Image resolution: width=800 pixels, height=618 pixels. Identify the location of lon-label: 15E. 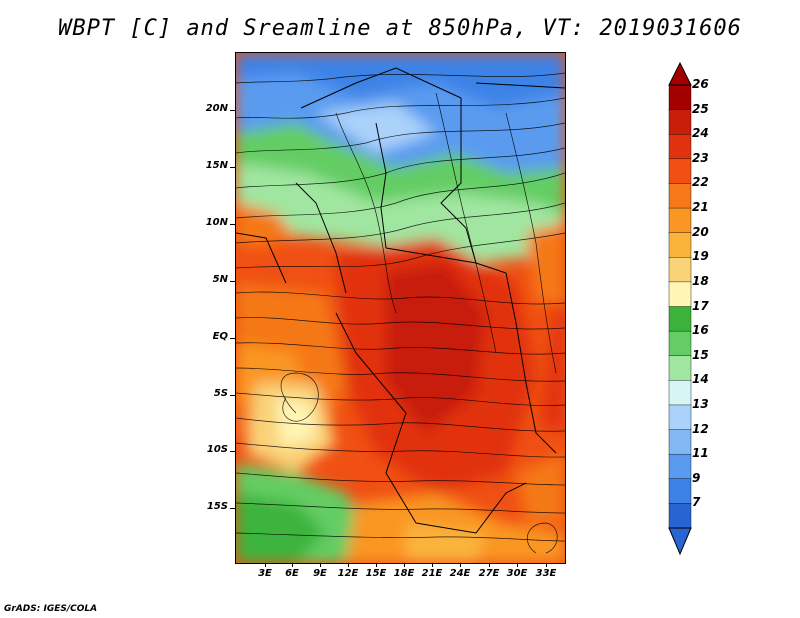
(376, 573).